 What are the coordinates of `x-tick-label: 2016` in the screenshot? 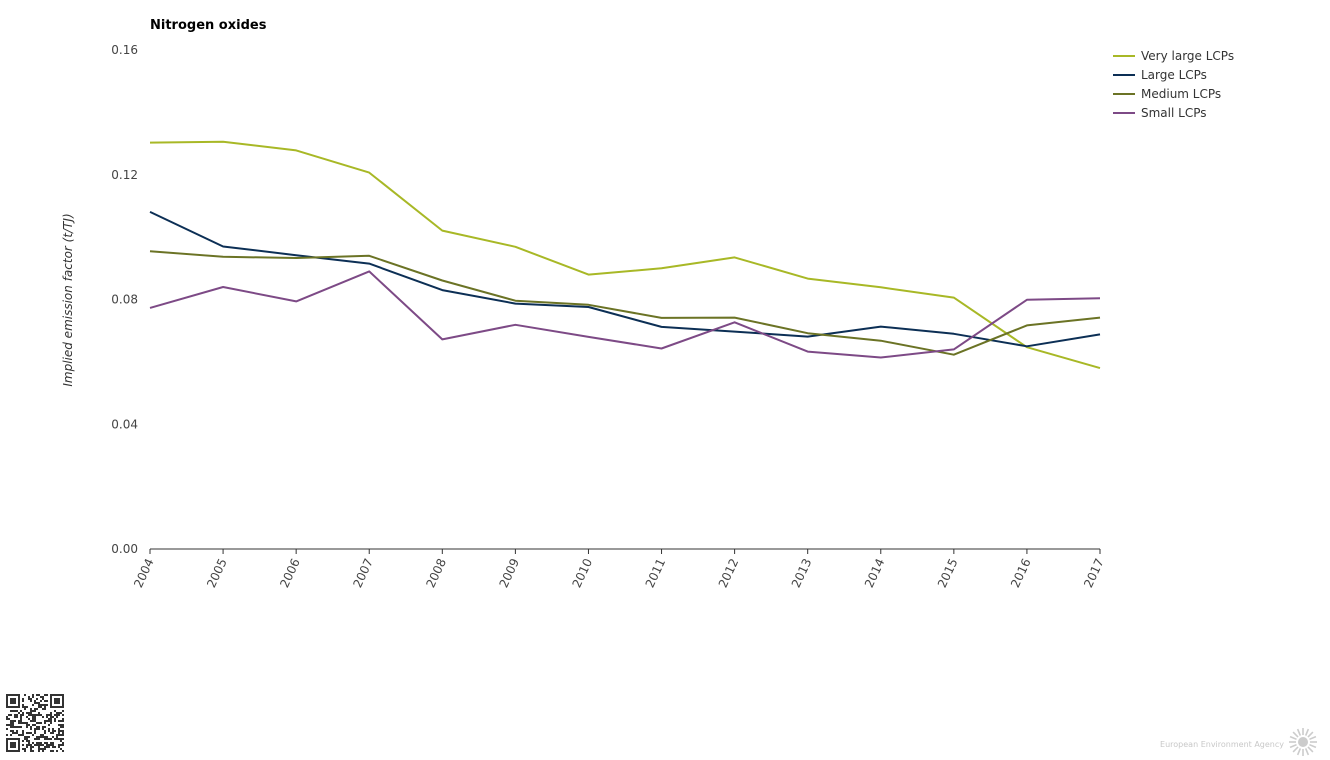 It's located at (1021, 573).